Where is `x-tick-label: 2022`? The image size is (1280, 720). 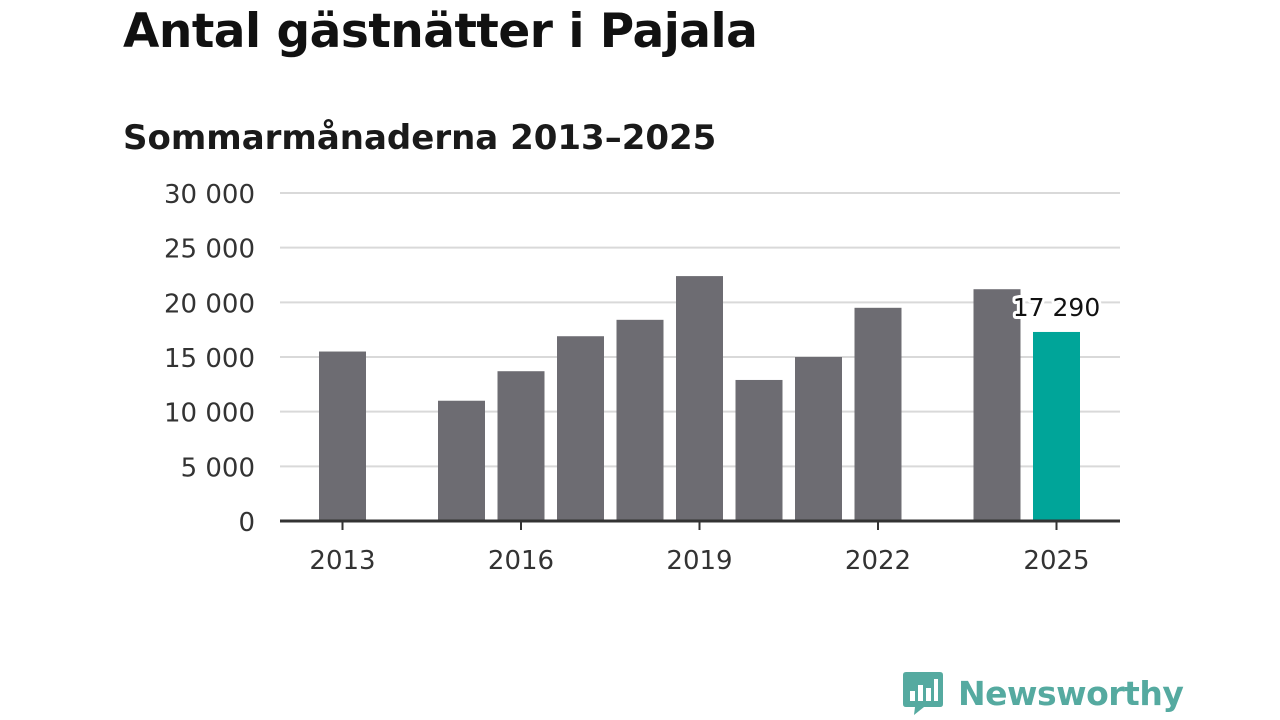
x-tick-label: 2022 is located at coordinates (878, 561).